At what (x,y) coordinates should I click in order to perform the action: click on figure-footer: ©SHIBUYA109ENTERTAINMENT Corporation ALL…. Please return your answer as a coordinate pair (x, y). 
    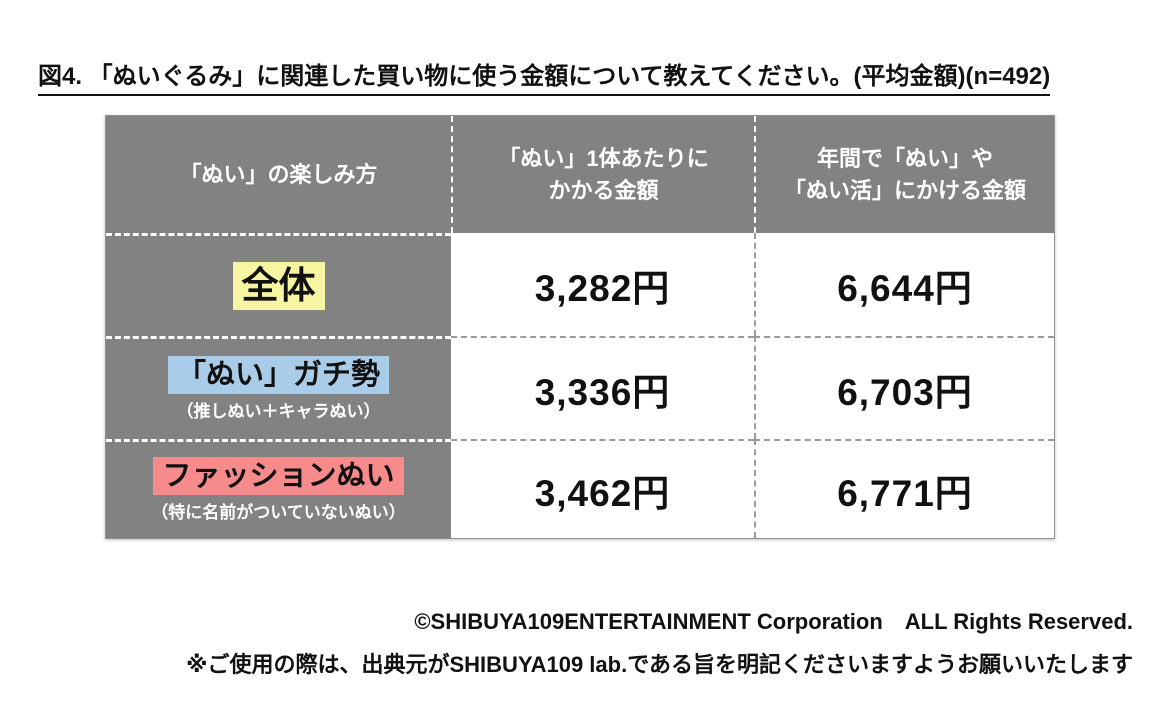
    Looking at the image, I should click on (659, 641).